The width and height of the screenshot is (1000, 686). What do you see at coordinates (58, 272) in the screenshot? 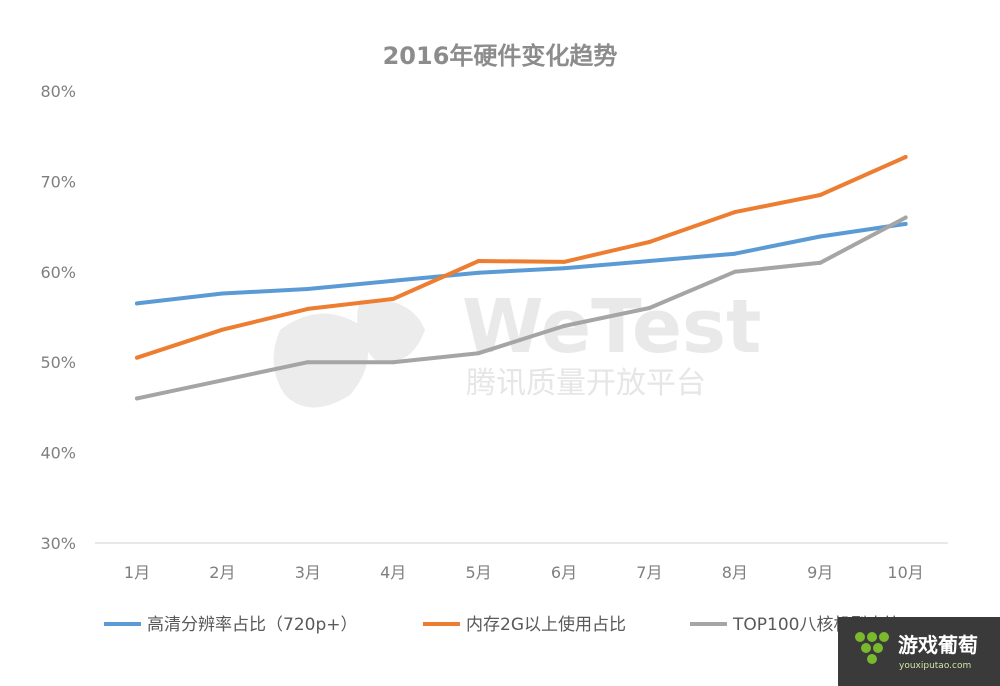
I see `y-tick-label: 60%` at bounding box center [58, 272].